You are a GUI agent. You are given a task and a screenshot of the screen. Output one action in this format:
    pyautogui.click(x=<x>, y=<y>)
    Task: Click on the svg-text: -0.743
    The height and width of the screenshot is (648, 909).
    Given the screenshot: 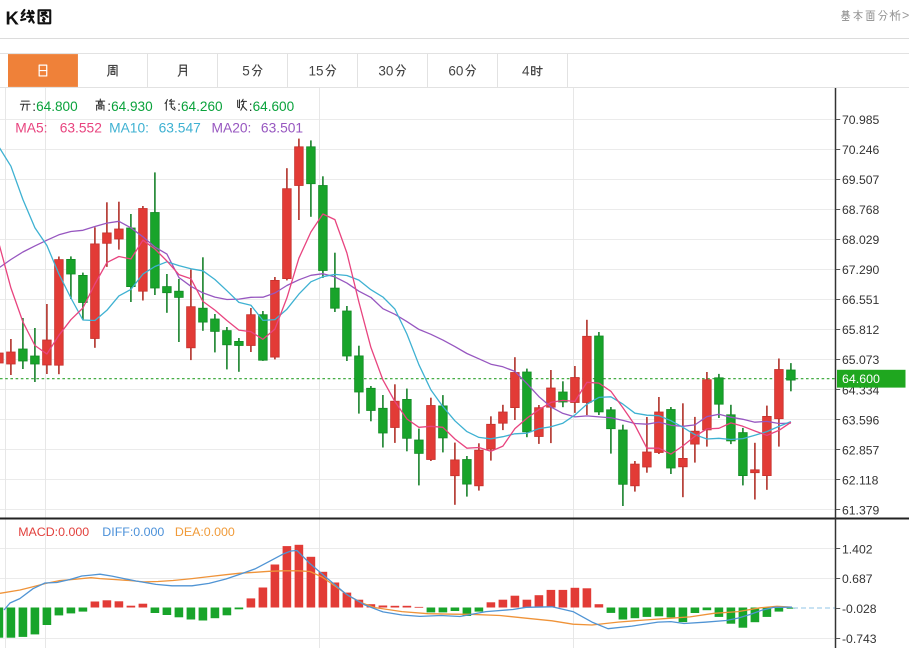 What is the action you would take?
    pyautogui.click(x=859, y=639)
    